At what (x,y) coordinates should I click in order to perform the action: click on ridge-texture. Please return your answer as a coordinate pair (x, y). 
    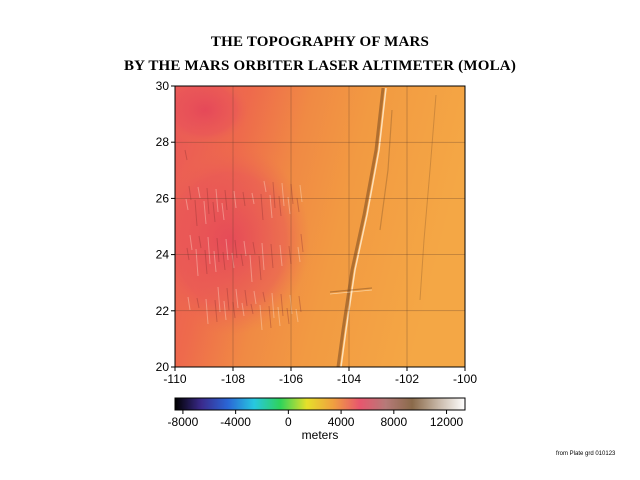
    Looking at the image, I should click on (244, 240).